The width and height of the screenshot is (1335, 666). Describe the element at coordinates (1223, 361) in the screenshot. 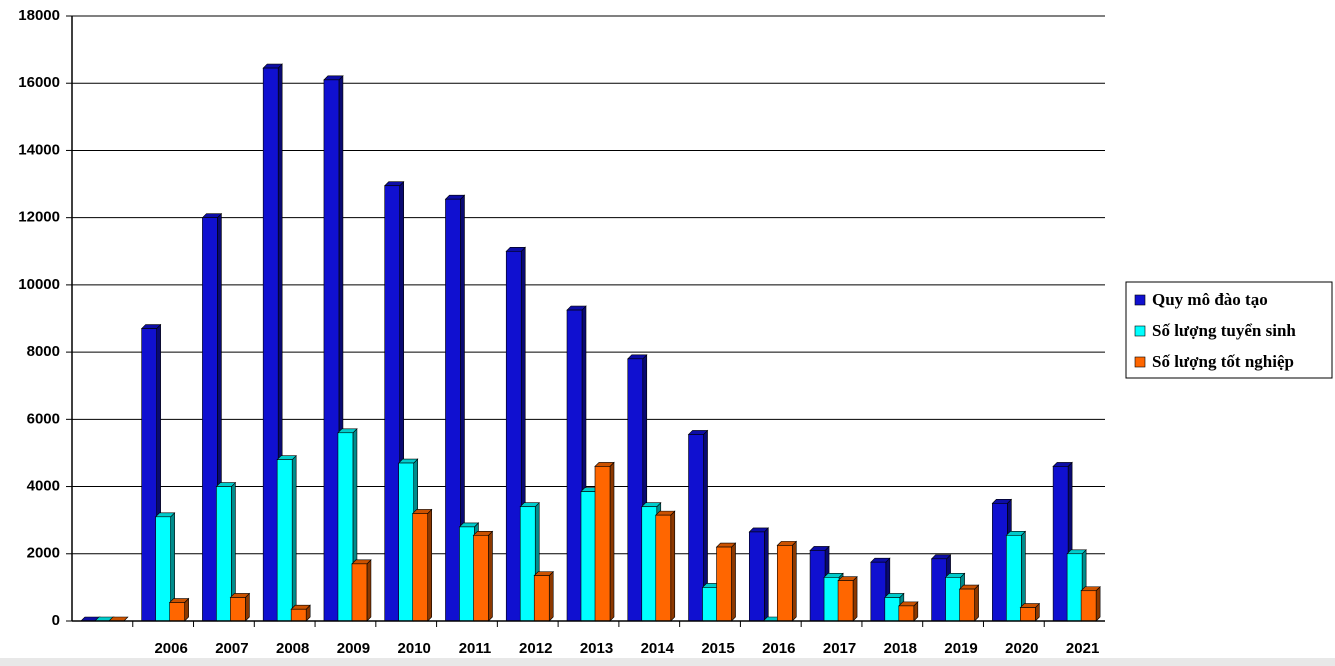

I see `legend-label: Số lượng tốt nghiệp` at that location.